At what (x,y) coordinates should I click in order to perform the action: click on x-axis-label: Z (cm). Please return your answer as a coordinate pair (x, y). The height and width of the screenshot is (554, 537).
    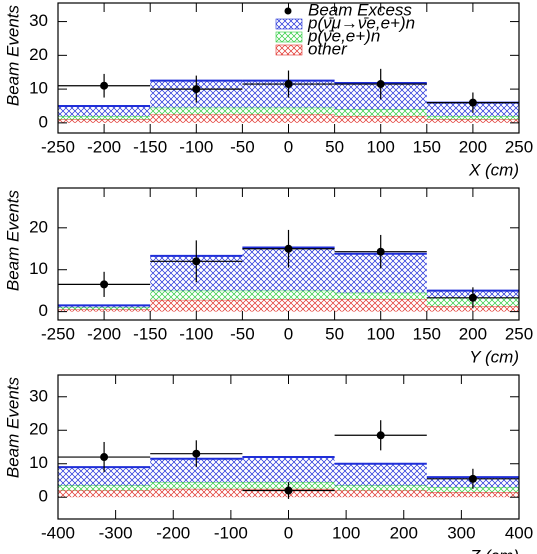
    Looking at the image, I should click on (494, 550).